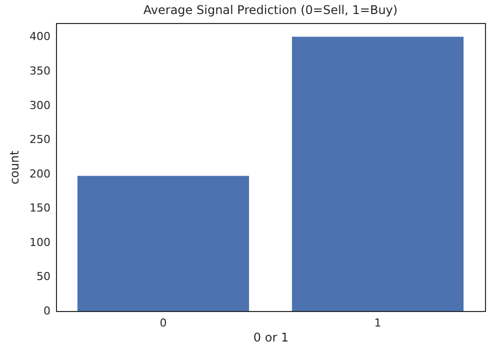 Image resolution: width=493 pixels, height=354 pixels. Describe the element at coordinates (378, 323) in the screenshot. I see `x-tick-label: 1` at that location.